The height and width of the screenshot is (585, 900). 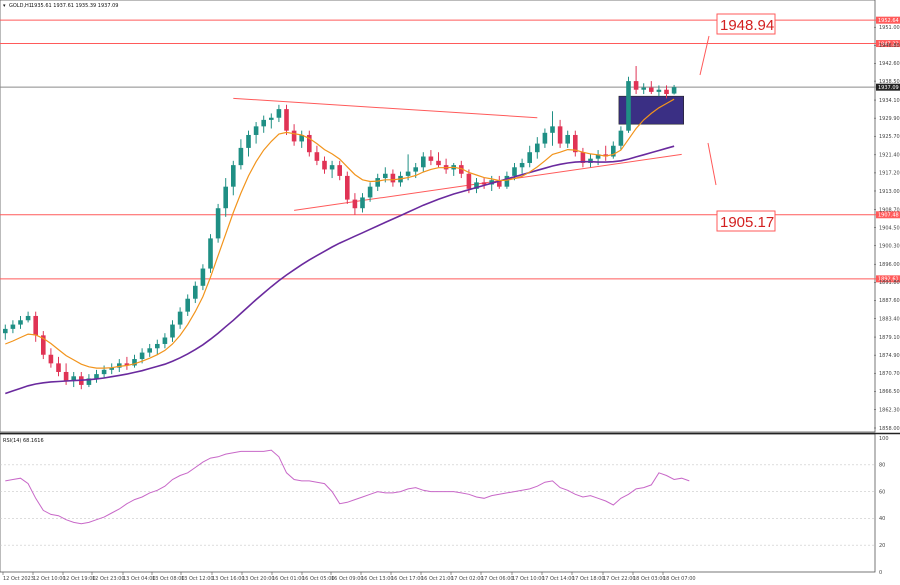 I want to click on rsi-tick-label: 40, so click(x=882, y=519).